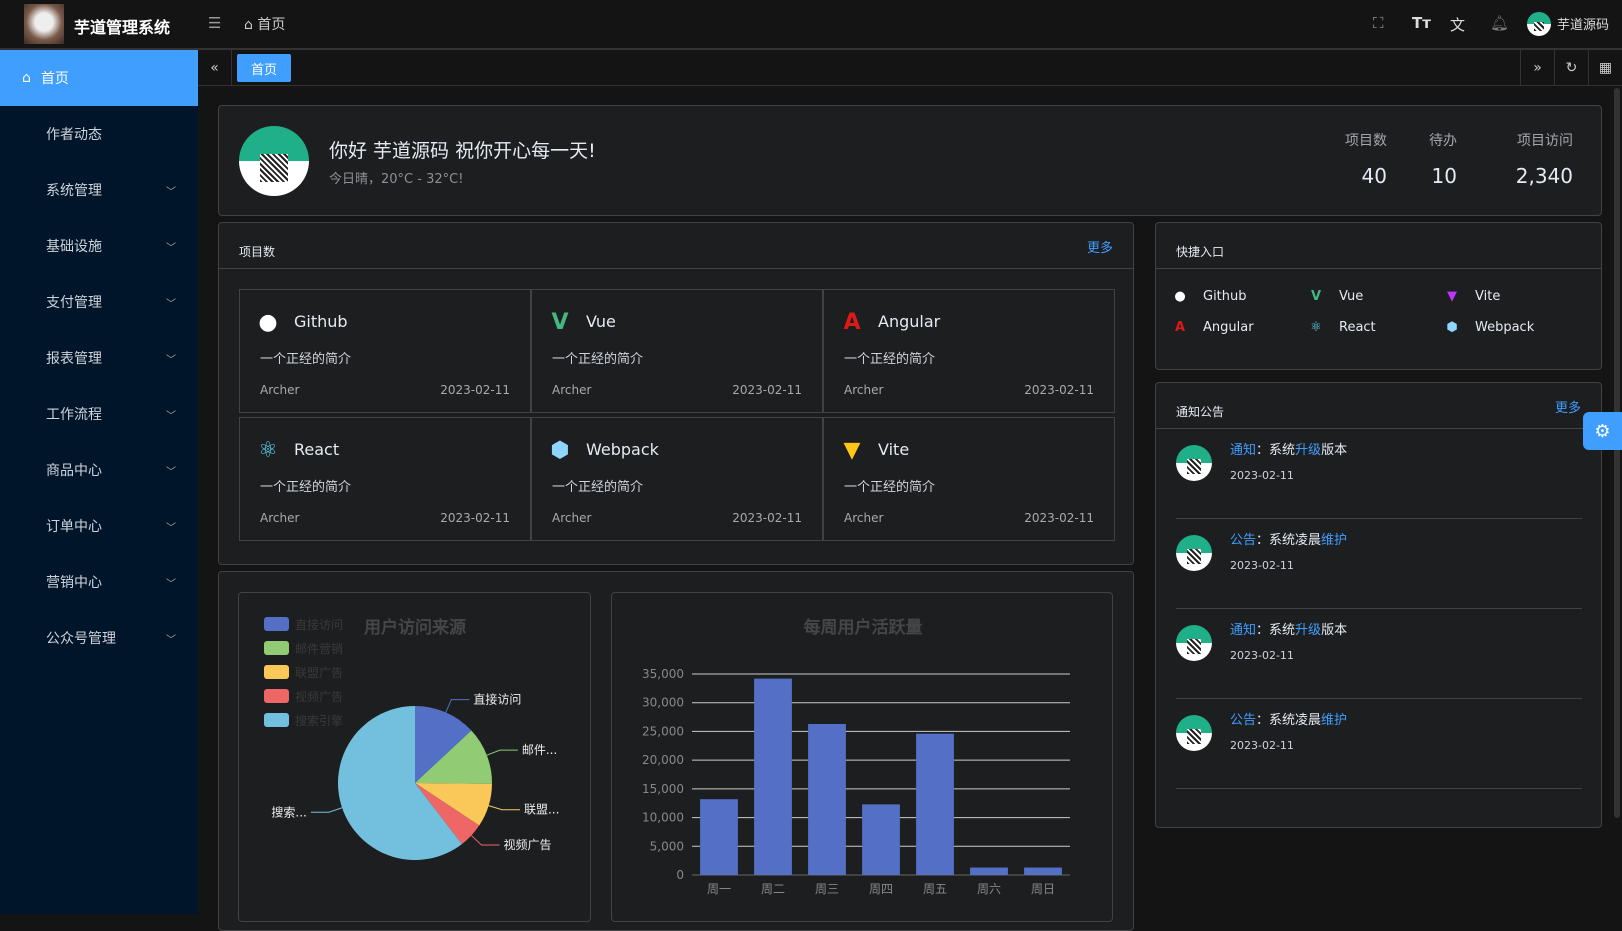 This screenshot has height=931, width=1622. Describe the element at coordinates (1289, 630) in the screenshot. I see `notice-text: 通知：系统升级版本` at that location.